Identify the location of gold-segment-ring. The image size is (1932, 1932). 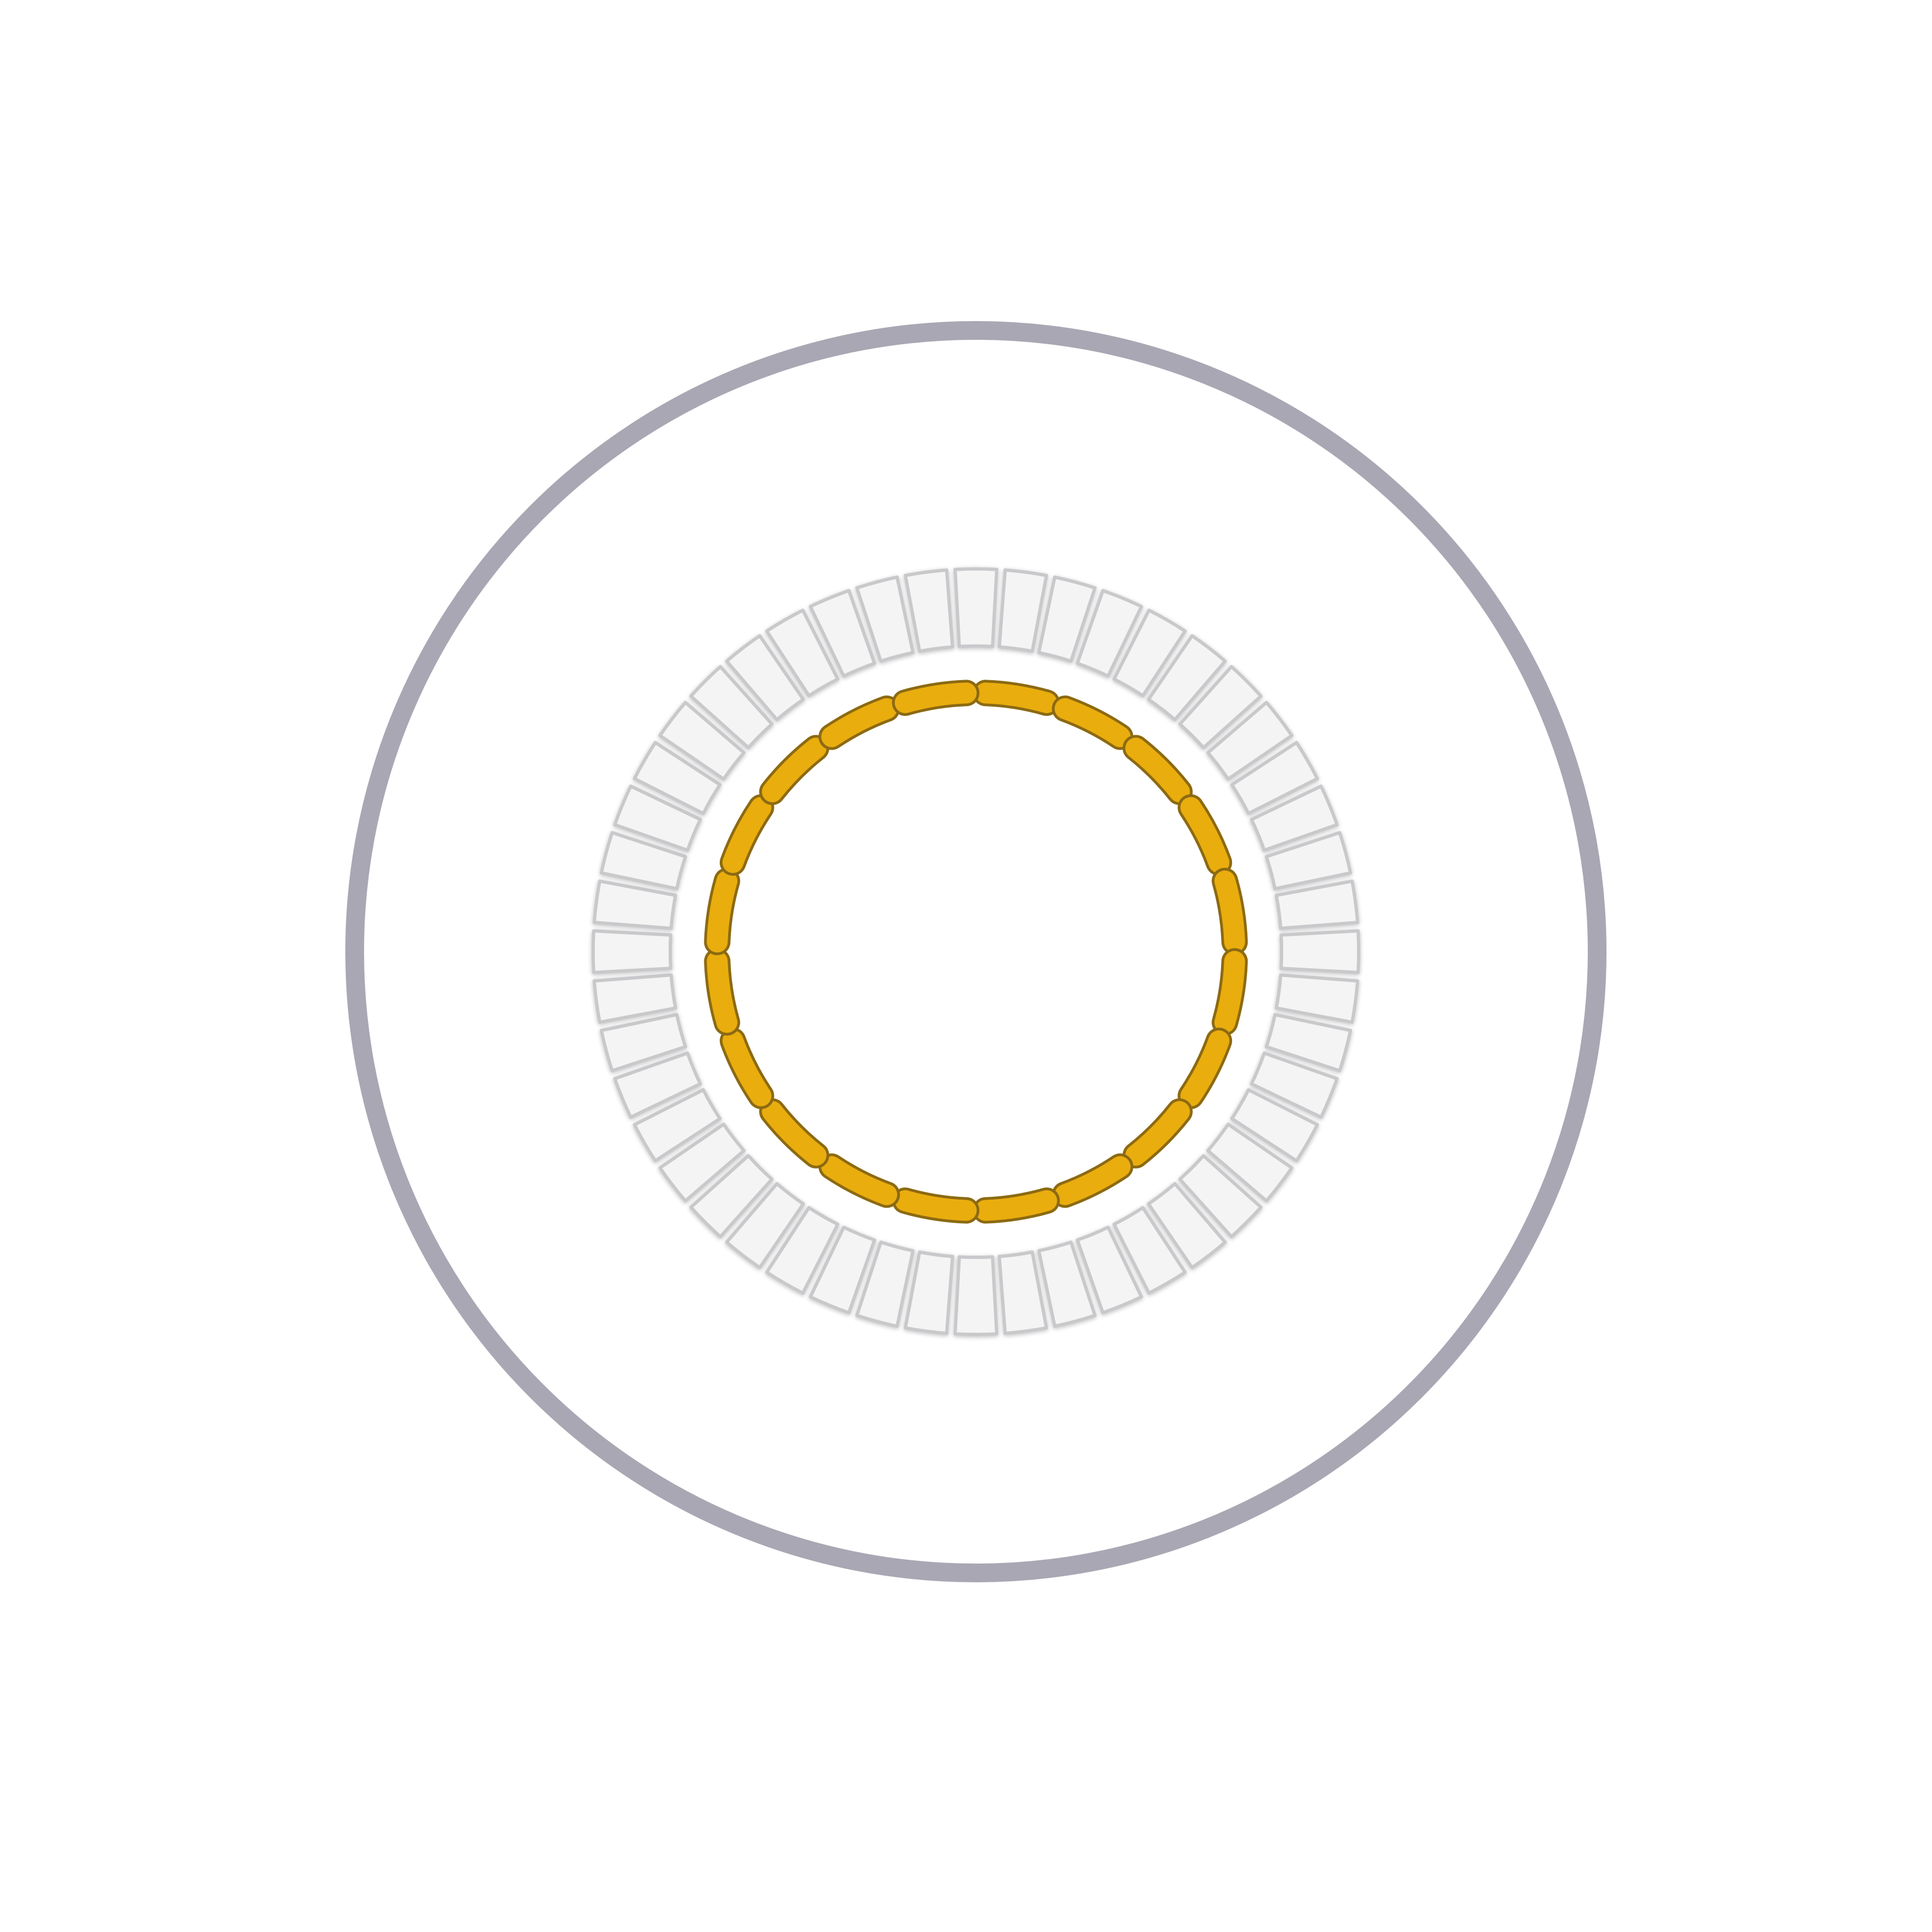
(976, 952).